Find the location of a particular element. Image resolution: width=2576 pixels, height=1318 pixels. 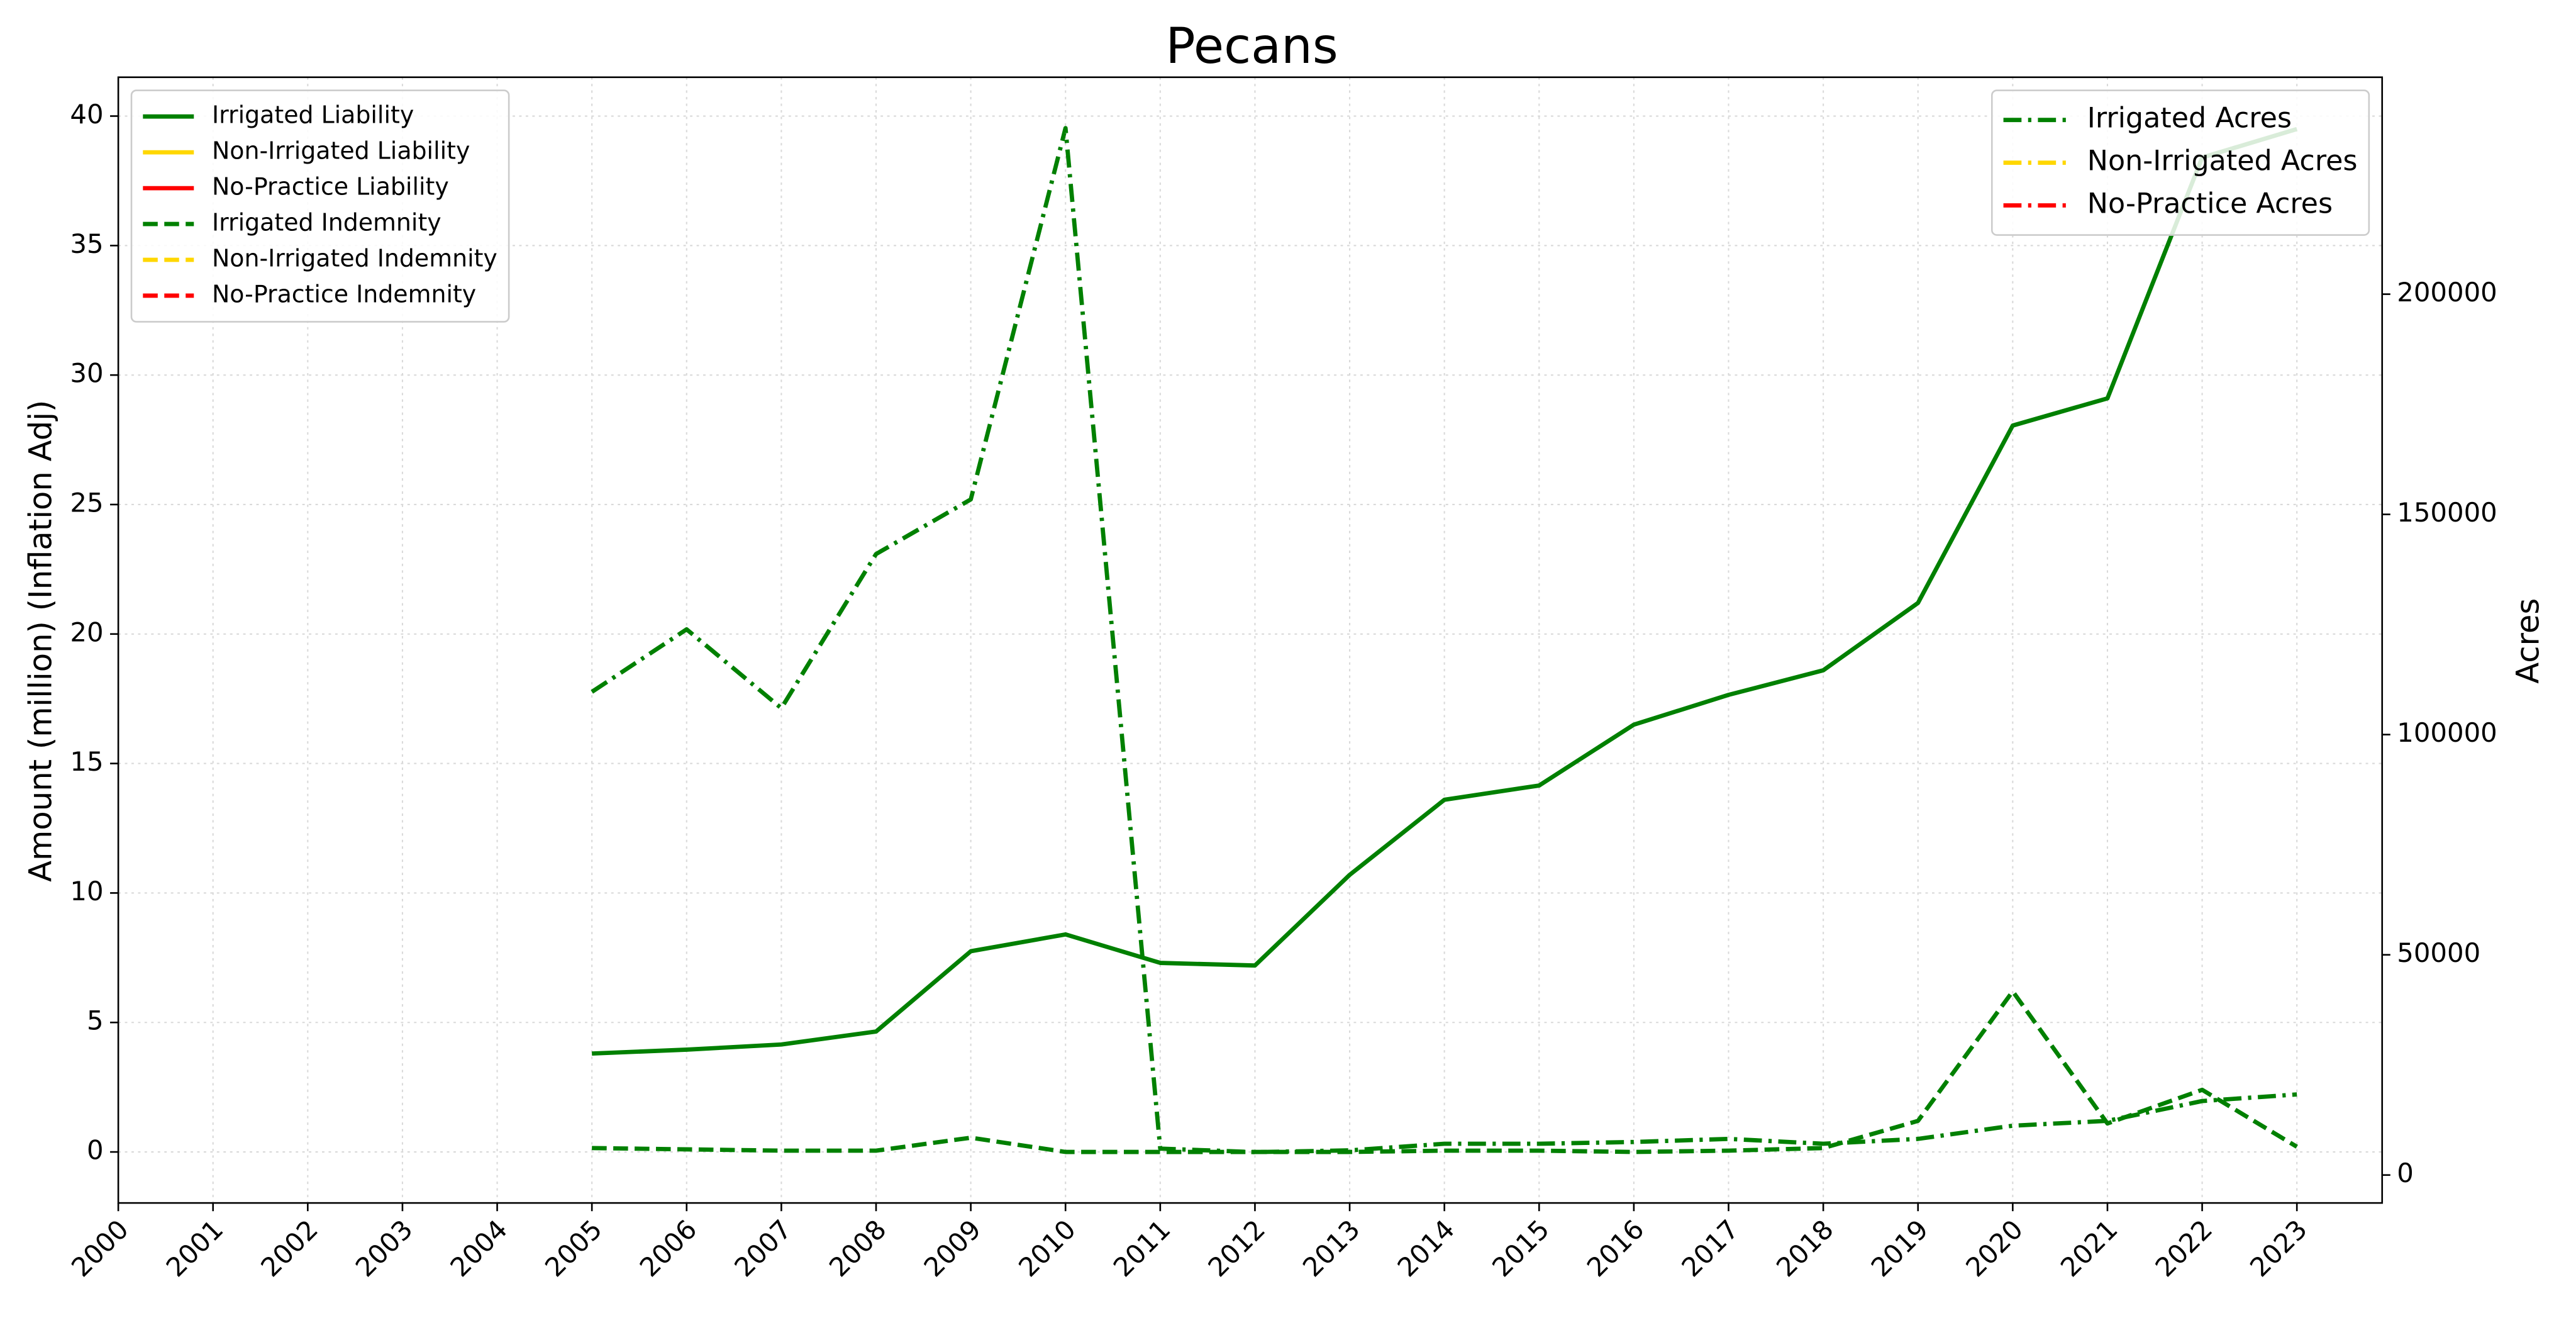

x-tick-label: 2014 is located at coordinates (1425, 1248).